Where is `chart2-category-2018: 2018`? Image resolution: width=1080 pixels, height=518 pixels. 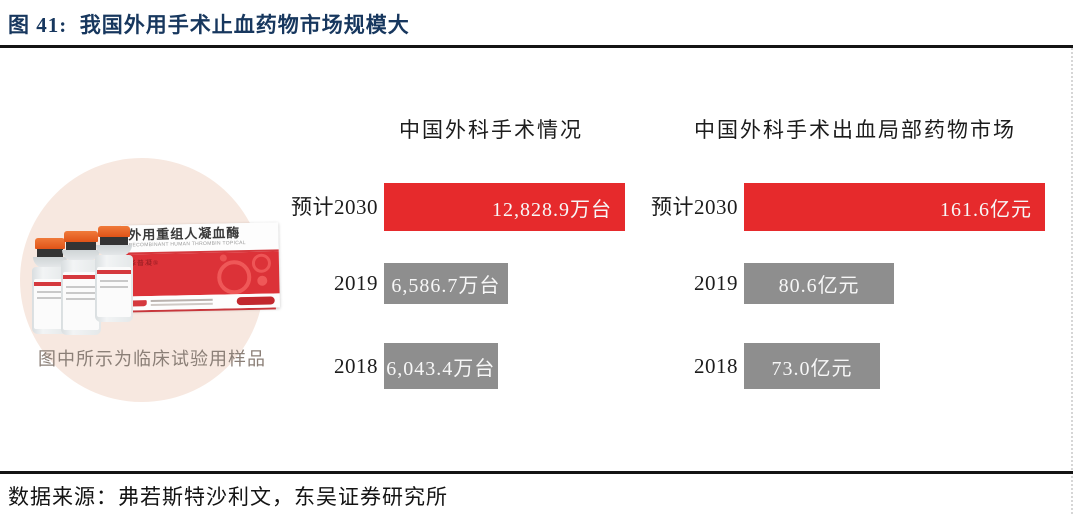
chart2-category-2018: 2018 is located at coordinates (716, 366).